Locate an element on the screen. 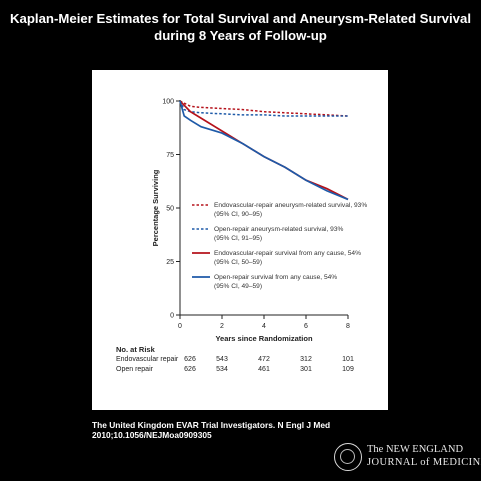  seal-icon is located at coordinates (348, 457).